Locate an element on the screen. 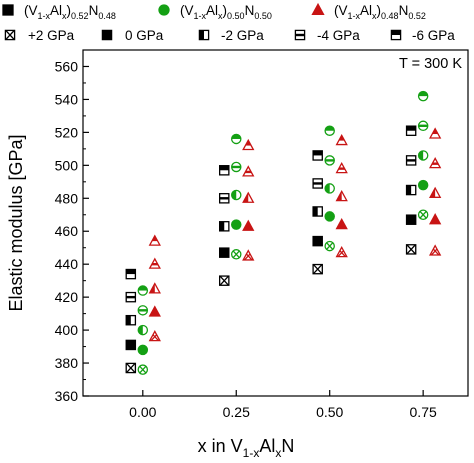 The image size is (474, 463). legend-composition-0: (V1-xAlx)0.52N0.48 is located at coordinates (59, 12).